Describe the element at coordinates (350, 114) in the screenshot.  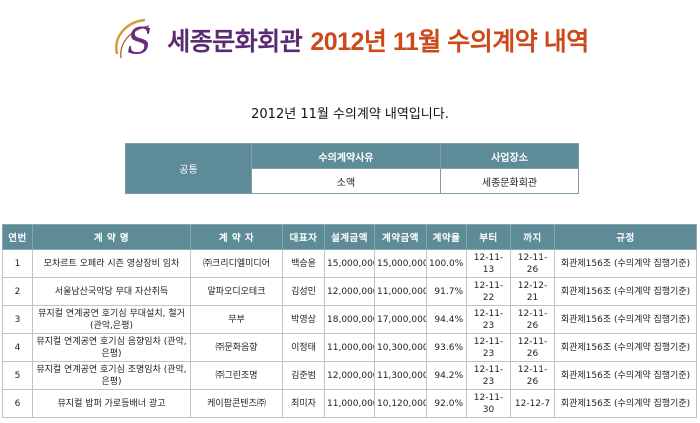
I see `page-subtitle: 2012년 11월 수의계약 내역입니다.` at that location.